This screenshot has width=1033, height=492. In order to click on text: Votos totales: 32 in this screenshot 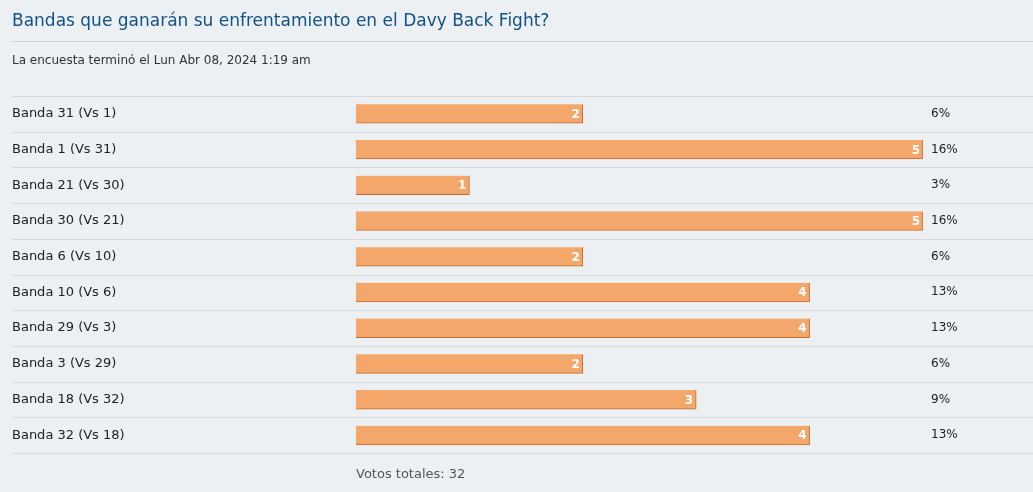, I will do `click(411, 473)`.